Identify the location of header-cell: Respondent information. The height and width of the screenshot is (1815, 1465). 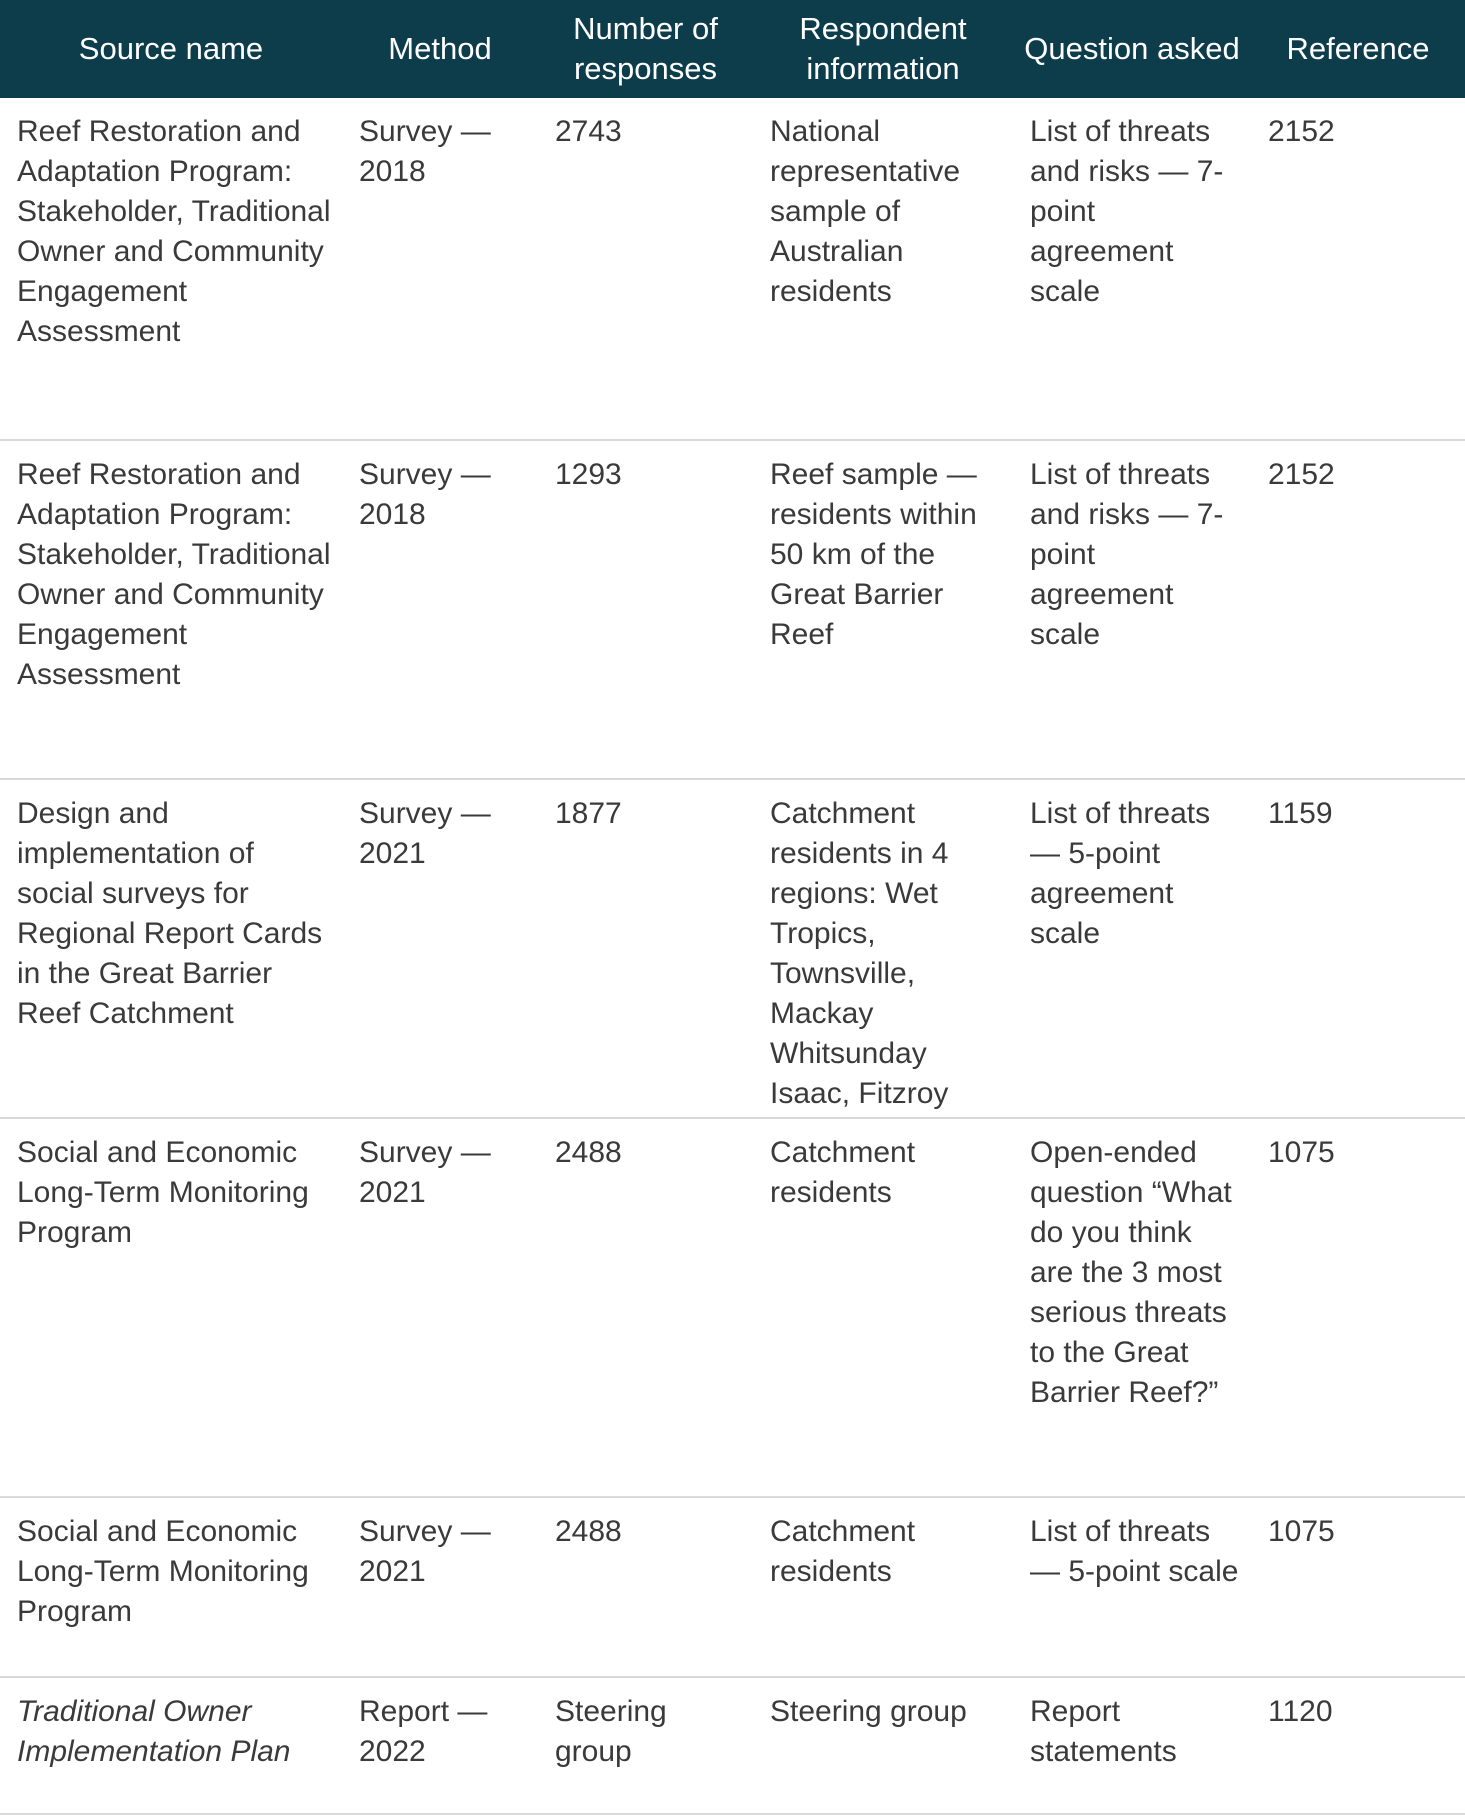
(883, 49).